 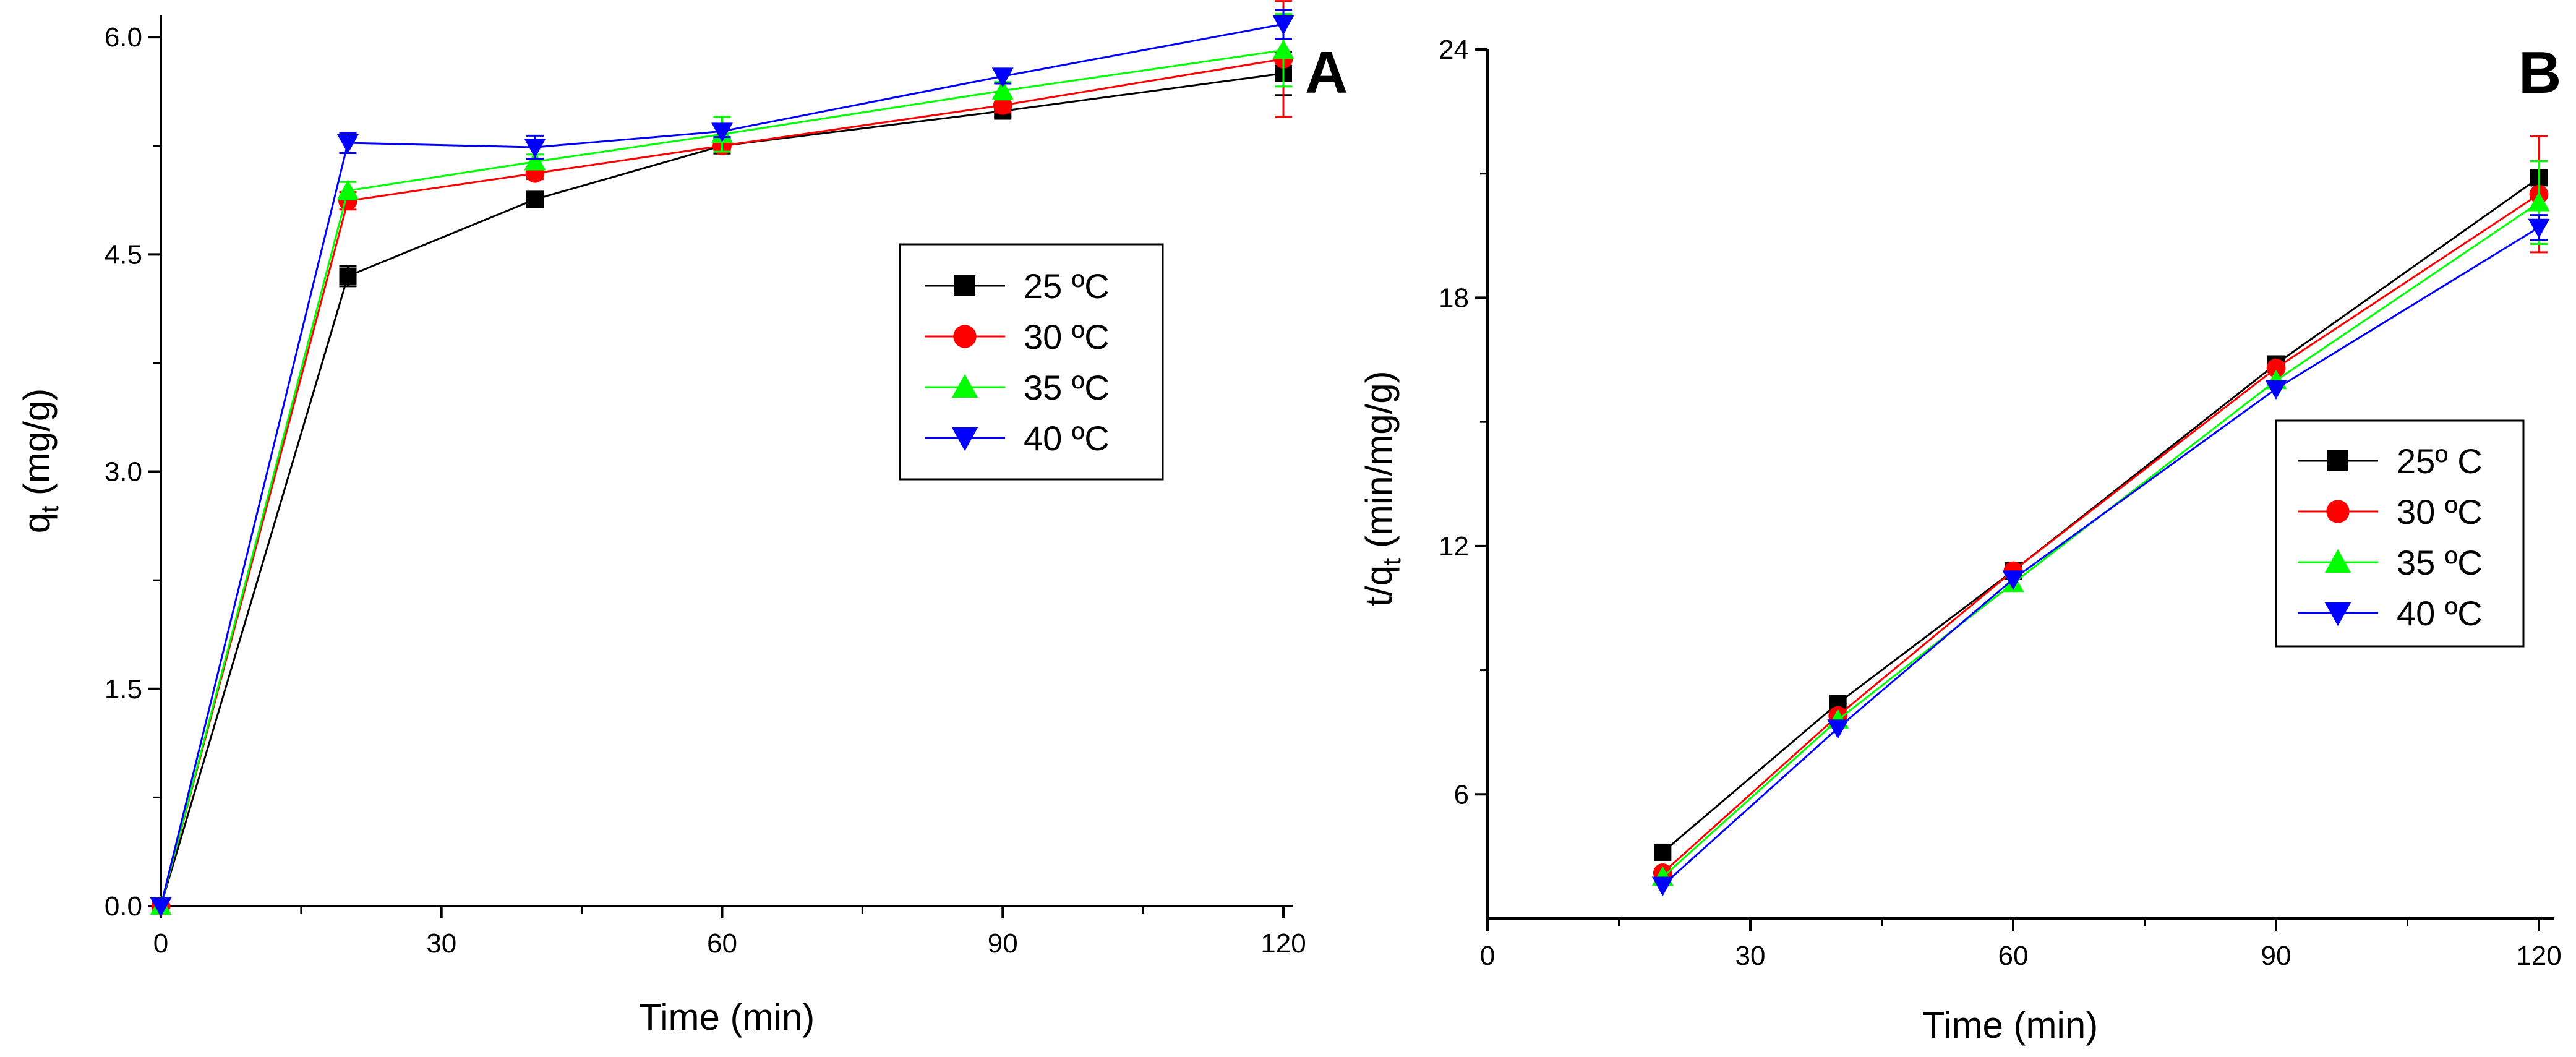 What do you see at coordinates (2440, 562) in the screenshot?
I see `chart-b-legend-label-35c: 35 ºC` at bounding box center [2440, 562].